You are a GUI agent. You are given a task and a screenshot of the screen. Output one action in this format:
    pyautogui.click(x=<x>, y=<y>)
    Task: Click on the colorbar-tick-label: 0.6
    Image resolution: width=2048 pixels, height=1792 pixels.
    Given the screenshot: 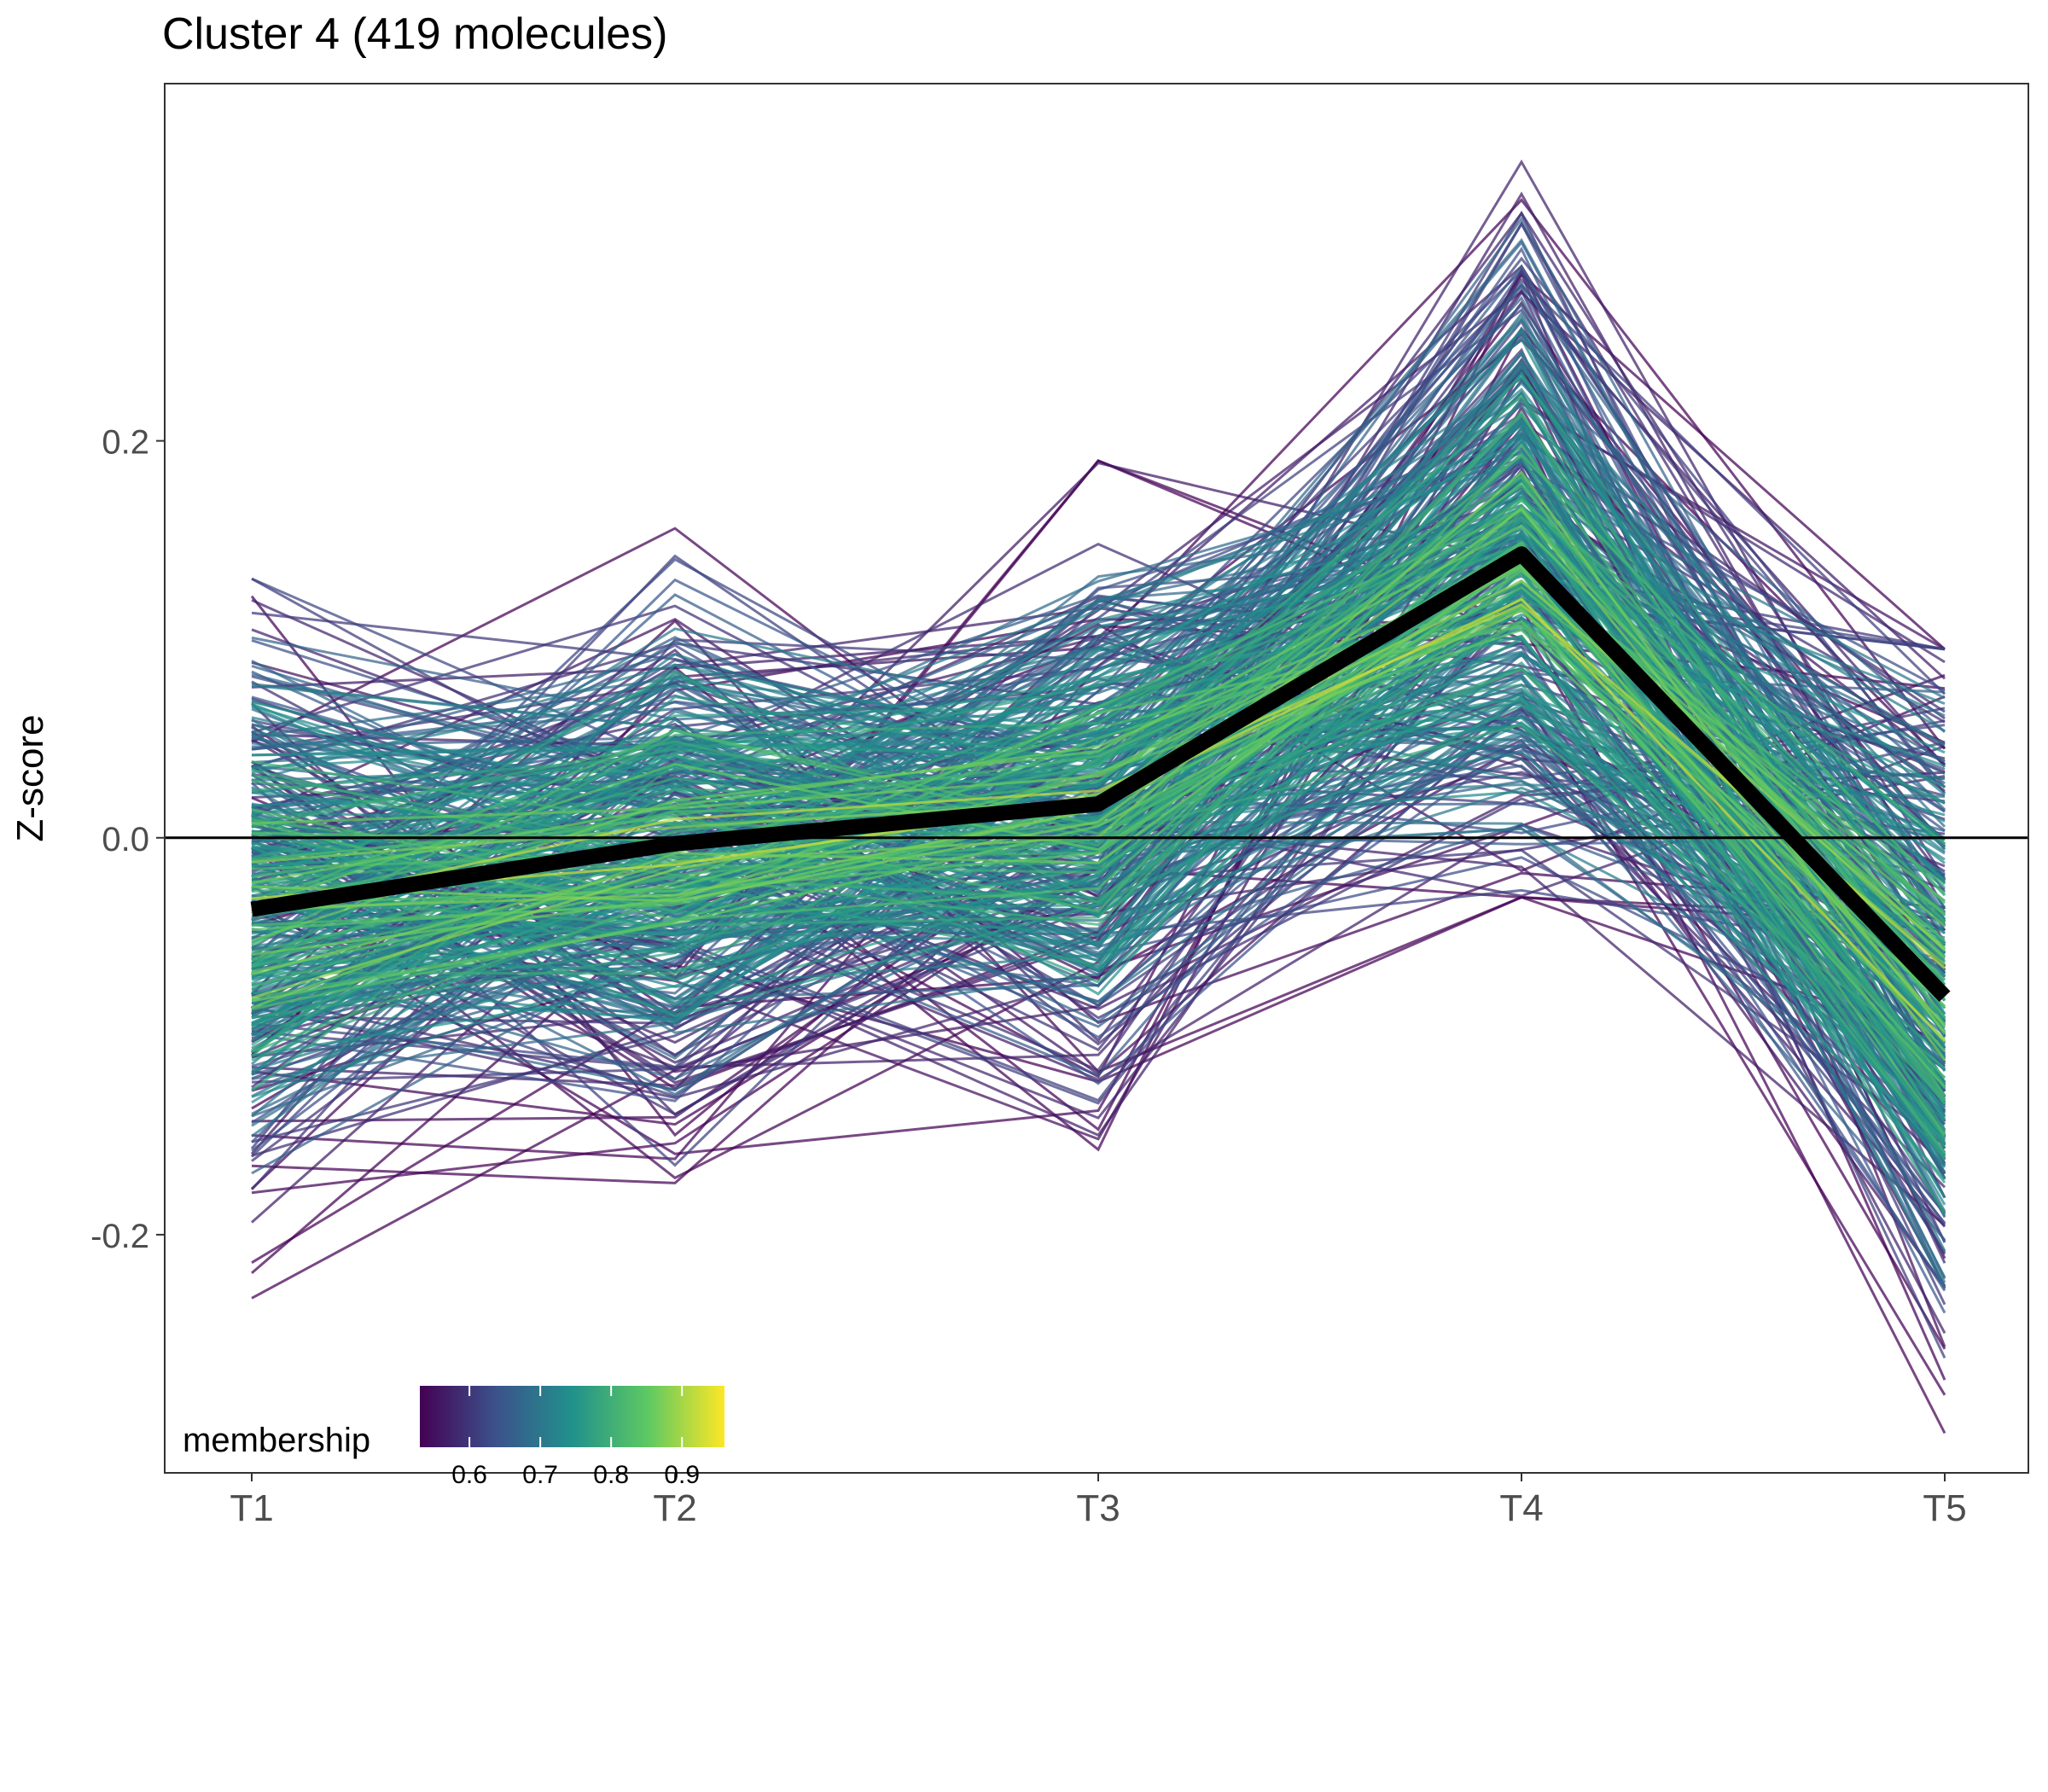 What is the action you would take?
    pyautogui.click(x=469, y=1475)
    